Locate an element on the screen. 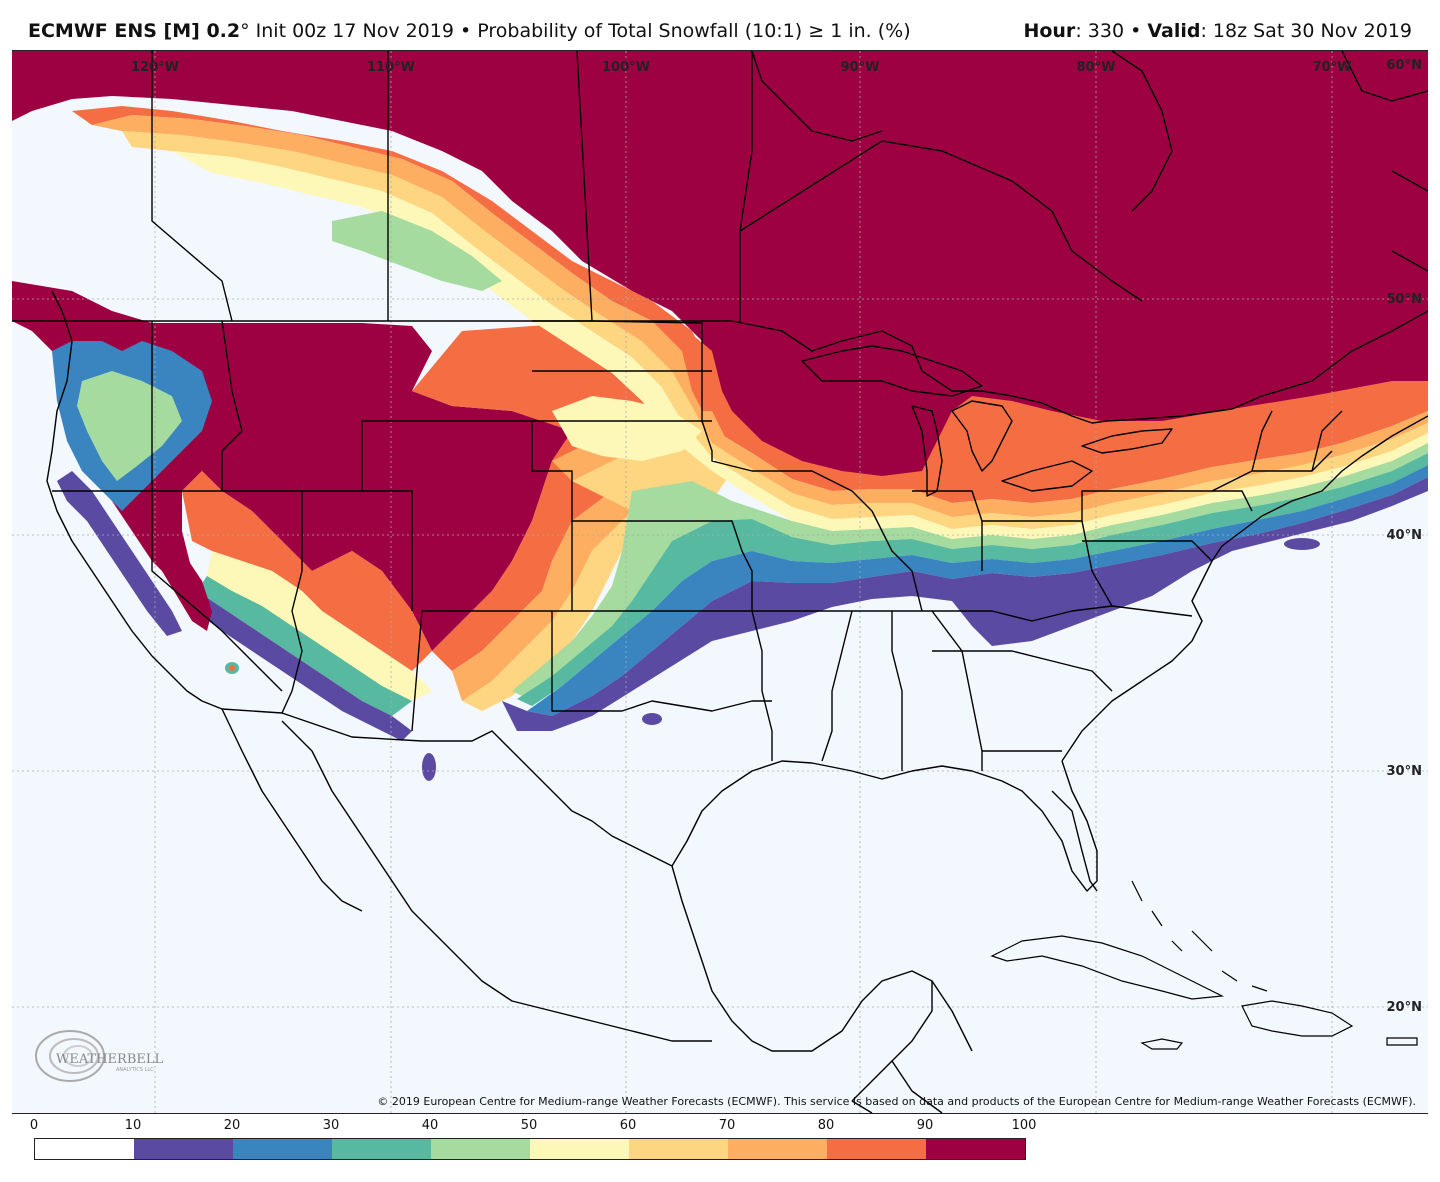 The height and width of the screenshot is (1182, 1440). legend-tick-label: 100 is located at coordinates (1024, 1125).